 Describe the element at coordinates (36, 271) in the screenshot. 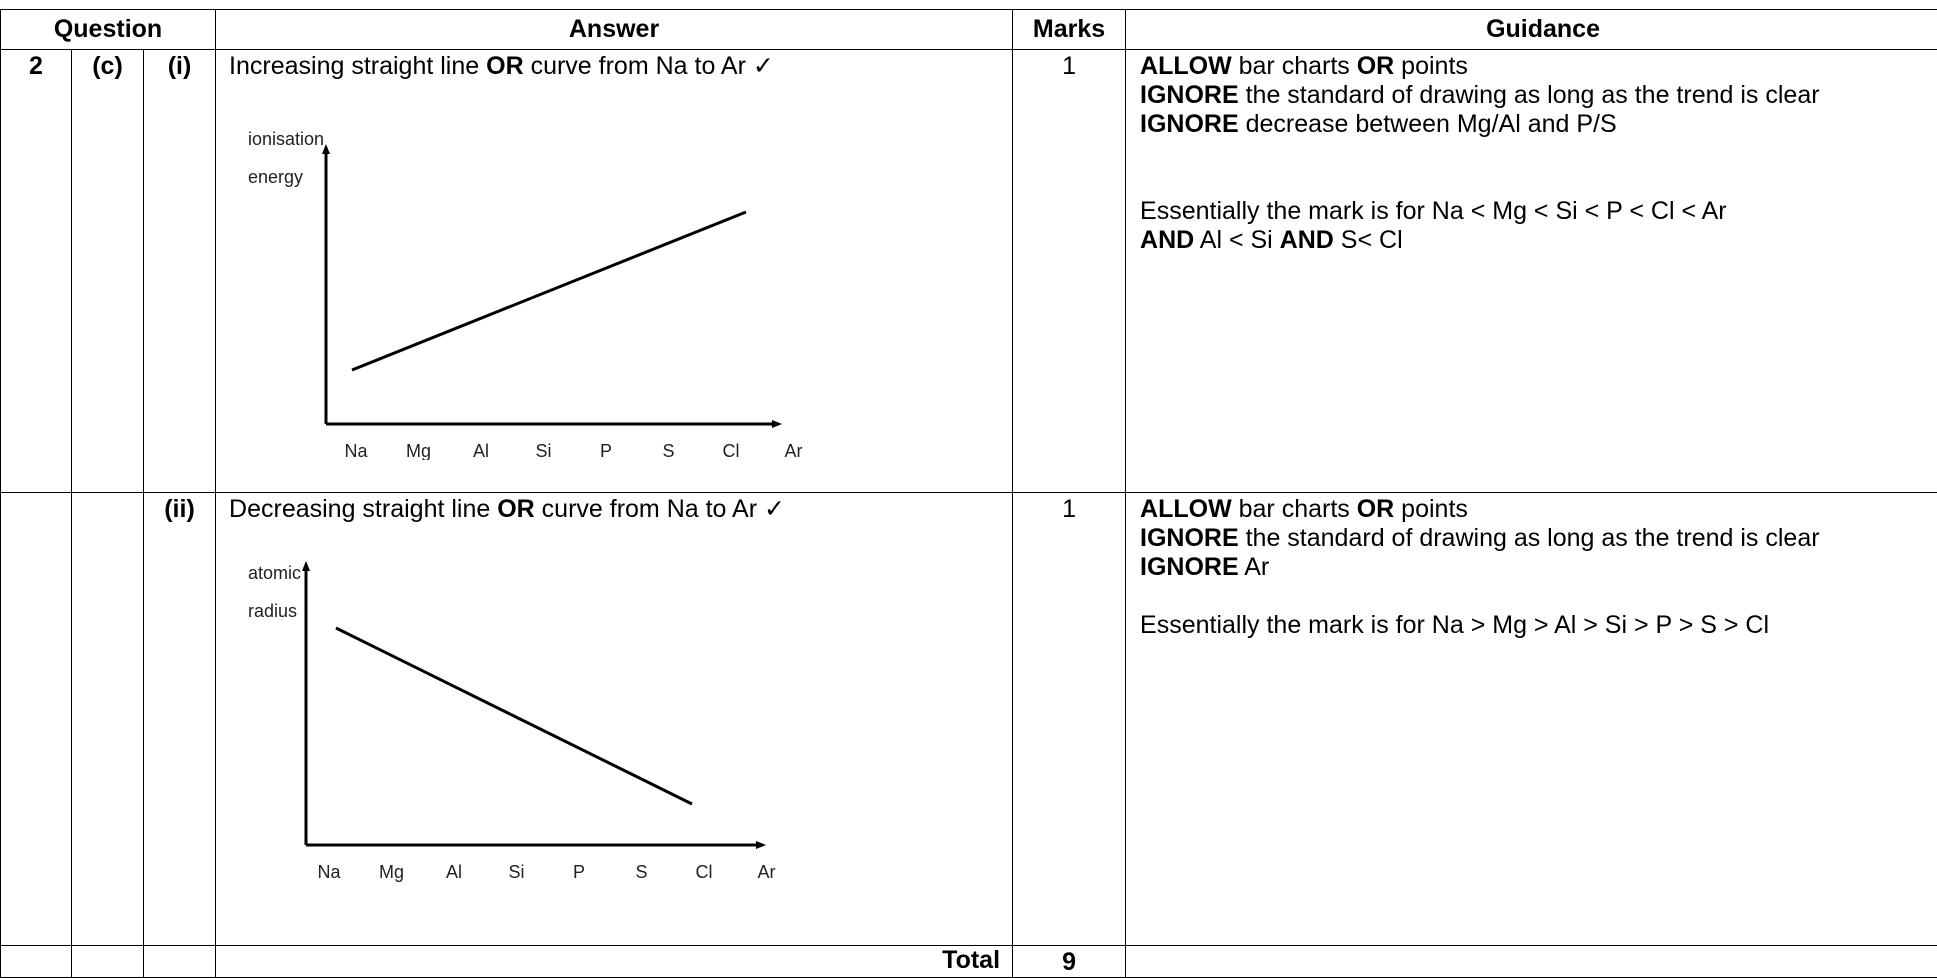

I see `question-number: 2` at that location.